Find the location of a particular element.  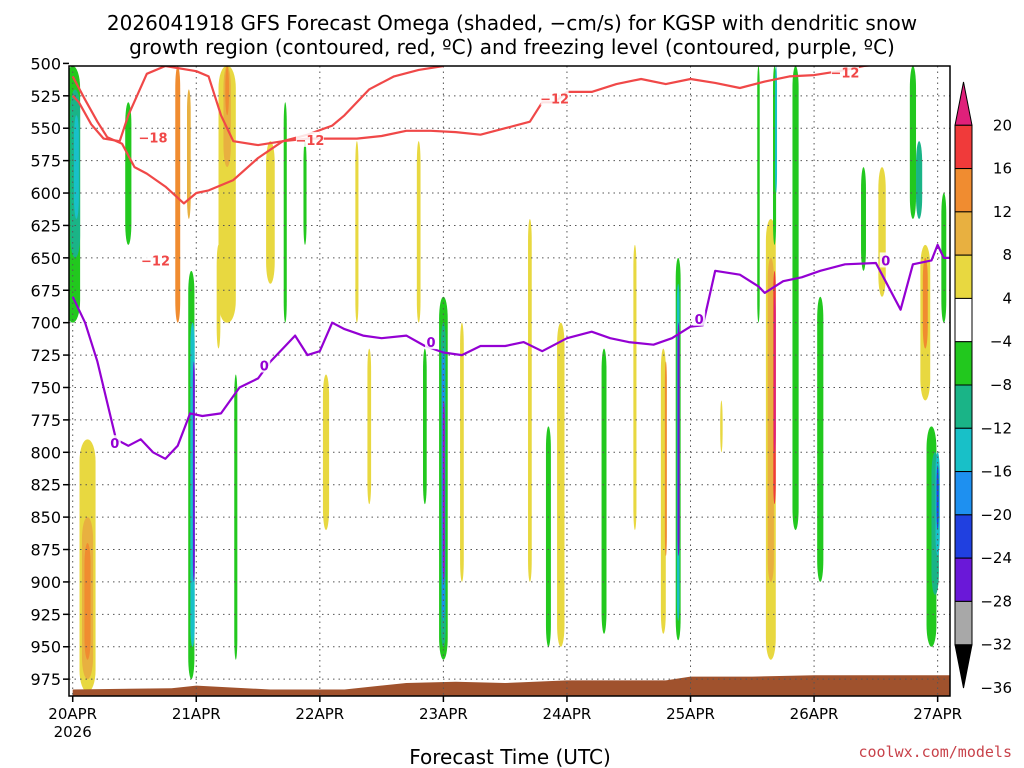

ground-layer is located at coordinates (511, 685).